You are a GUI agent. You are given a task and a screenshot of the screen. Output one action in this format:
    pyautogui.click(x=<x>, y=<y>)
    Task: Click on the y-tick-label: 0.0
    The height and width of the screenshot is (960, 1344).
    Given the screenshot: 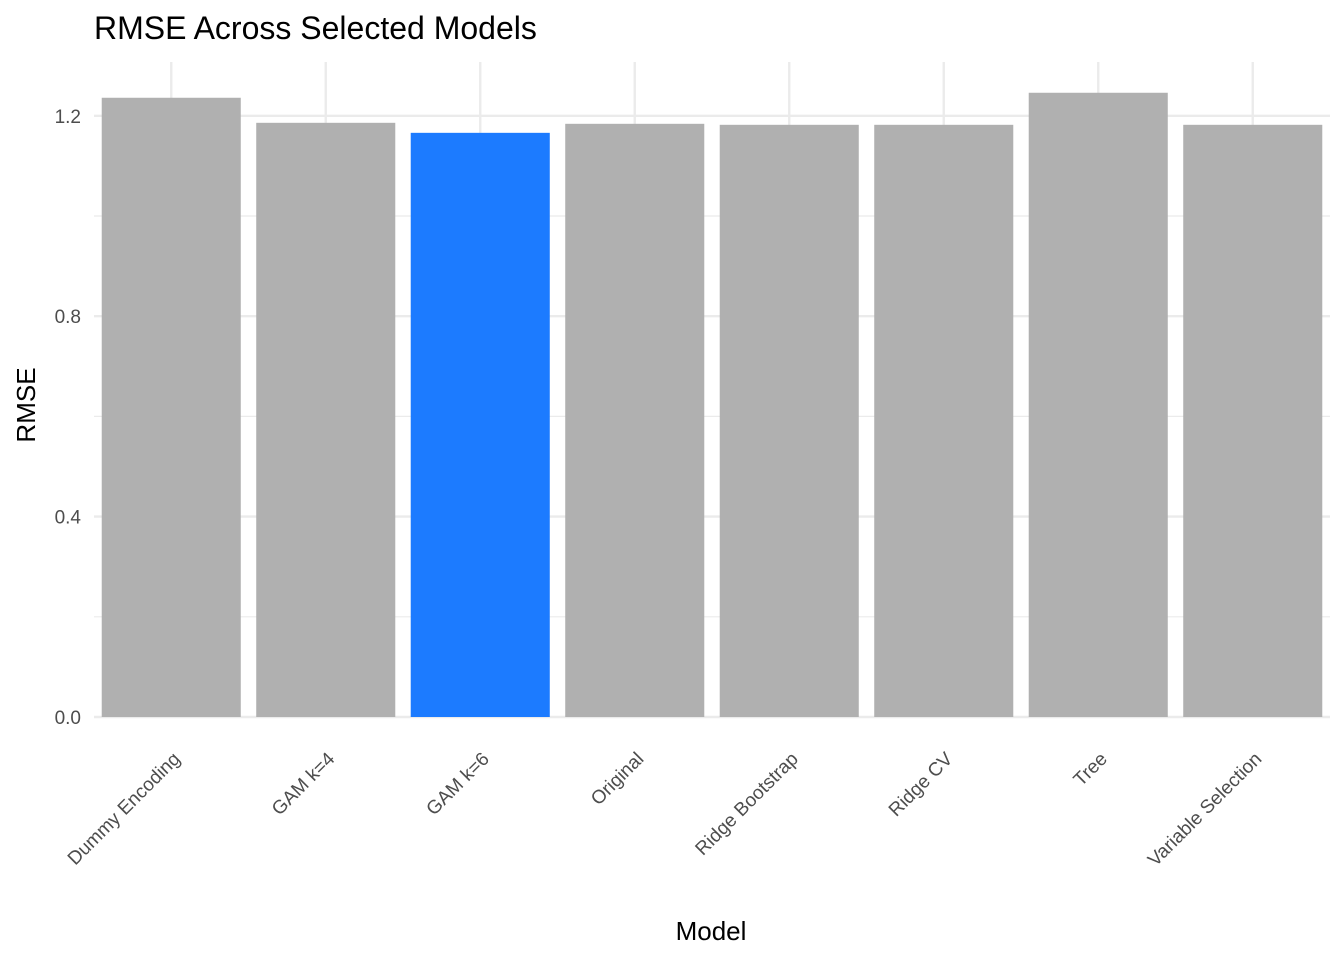 What is the action you would take?
    pyautogui.click(x=68, y=718)
    